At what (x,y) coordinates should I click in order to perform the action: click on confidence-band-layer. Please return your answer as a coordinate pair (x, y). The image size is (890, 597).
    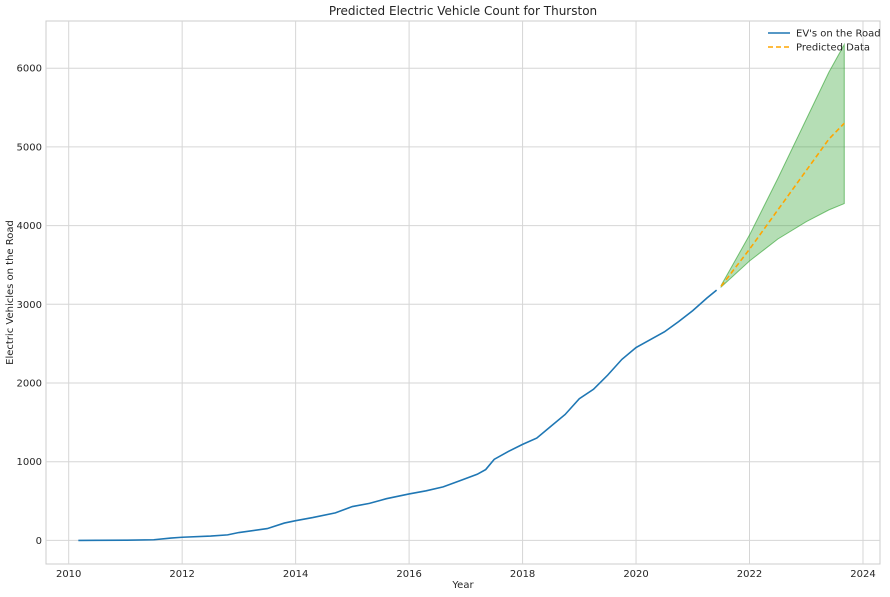
    Looking at the image, I should click on (782, 165).